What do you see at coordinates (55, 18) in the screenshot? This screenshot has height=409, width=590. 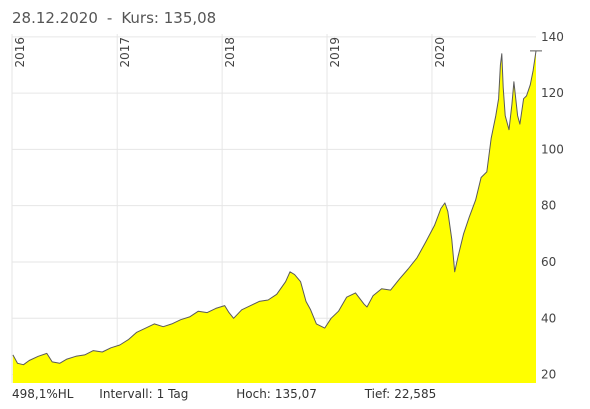 I see `quote-date: 28.12.2020` at bounding box center [55, 18].